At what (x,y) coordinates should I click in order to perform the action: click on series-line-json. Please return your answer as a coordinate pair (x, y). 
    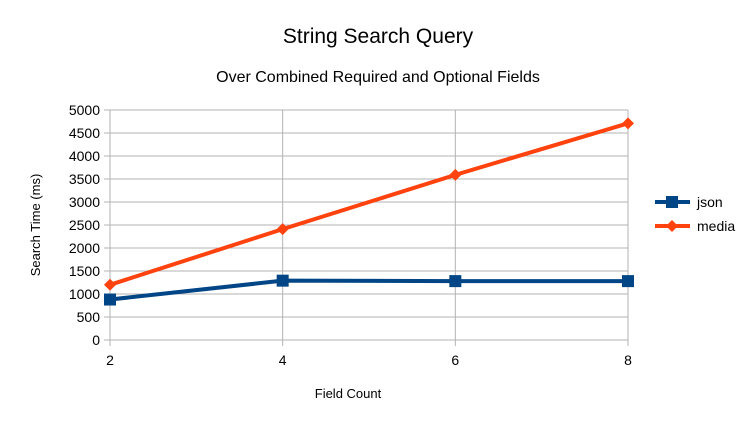
    Looking at the image, I should click on (368, 290).